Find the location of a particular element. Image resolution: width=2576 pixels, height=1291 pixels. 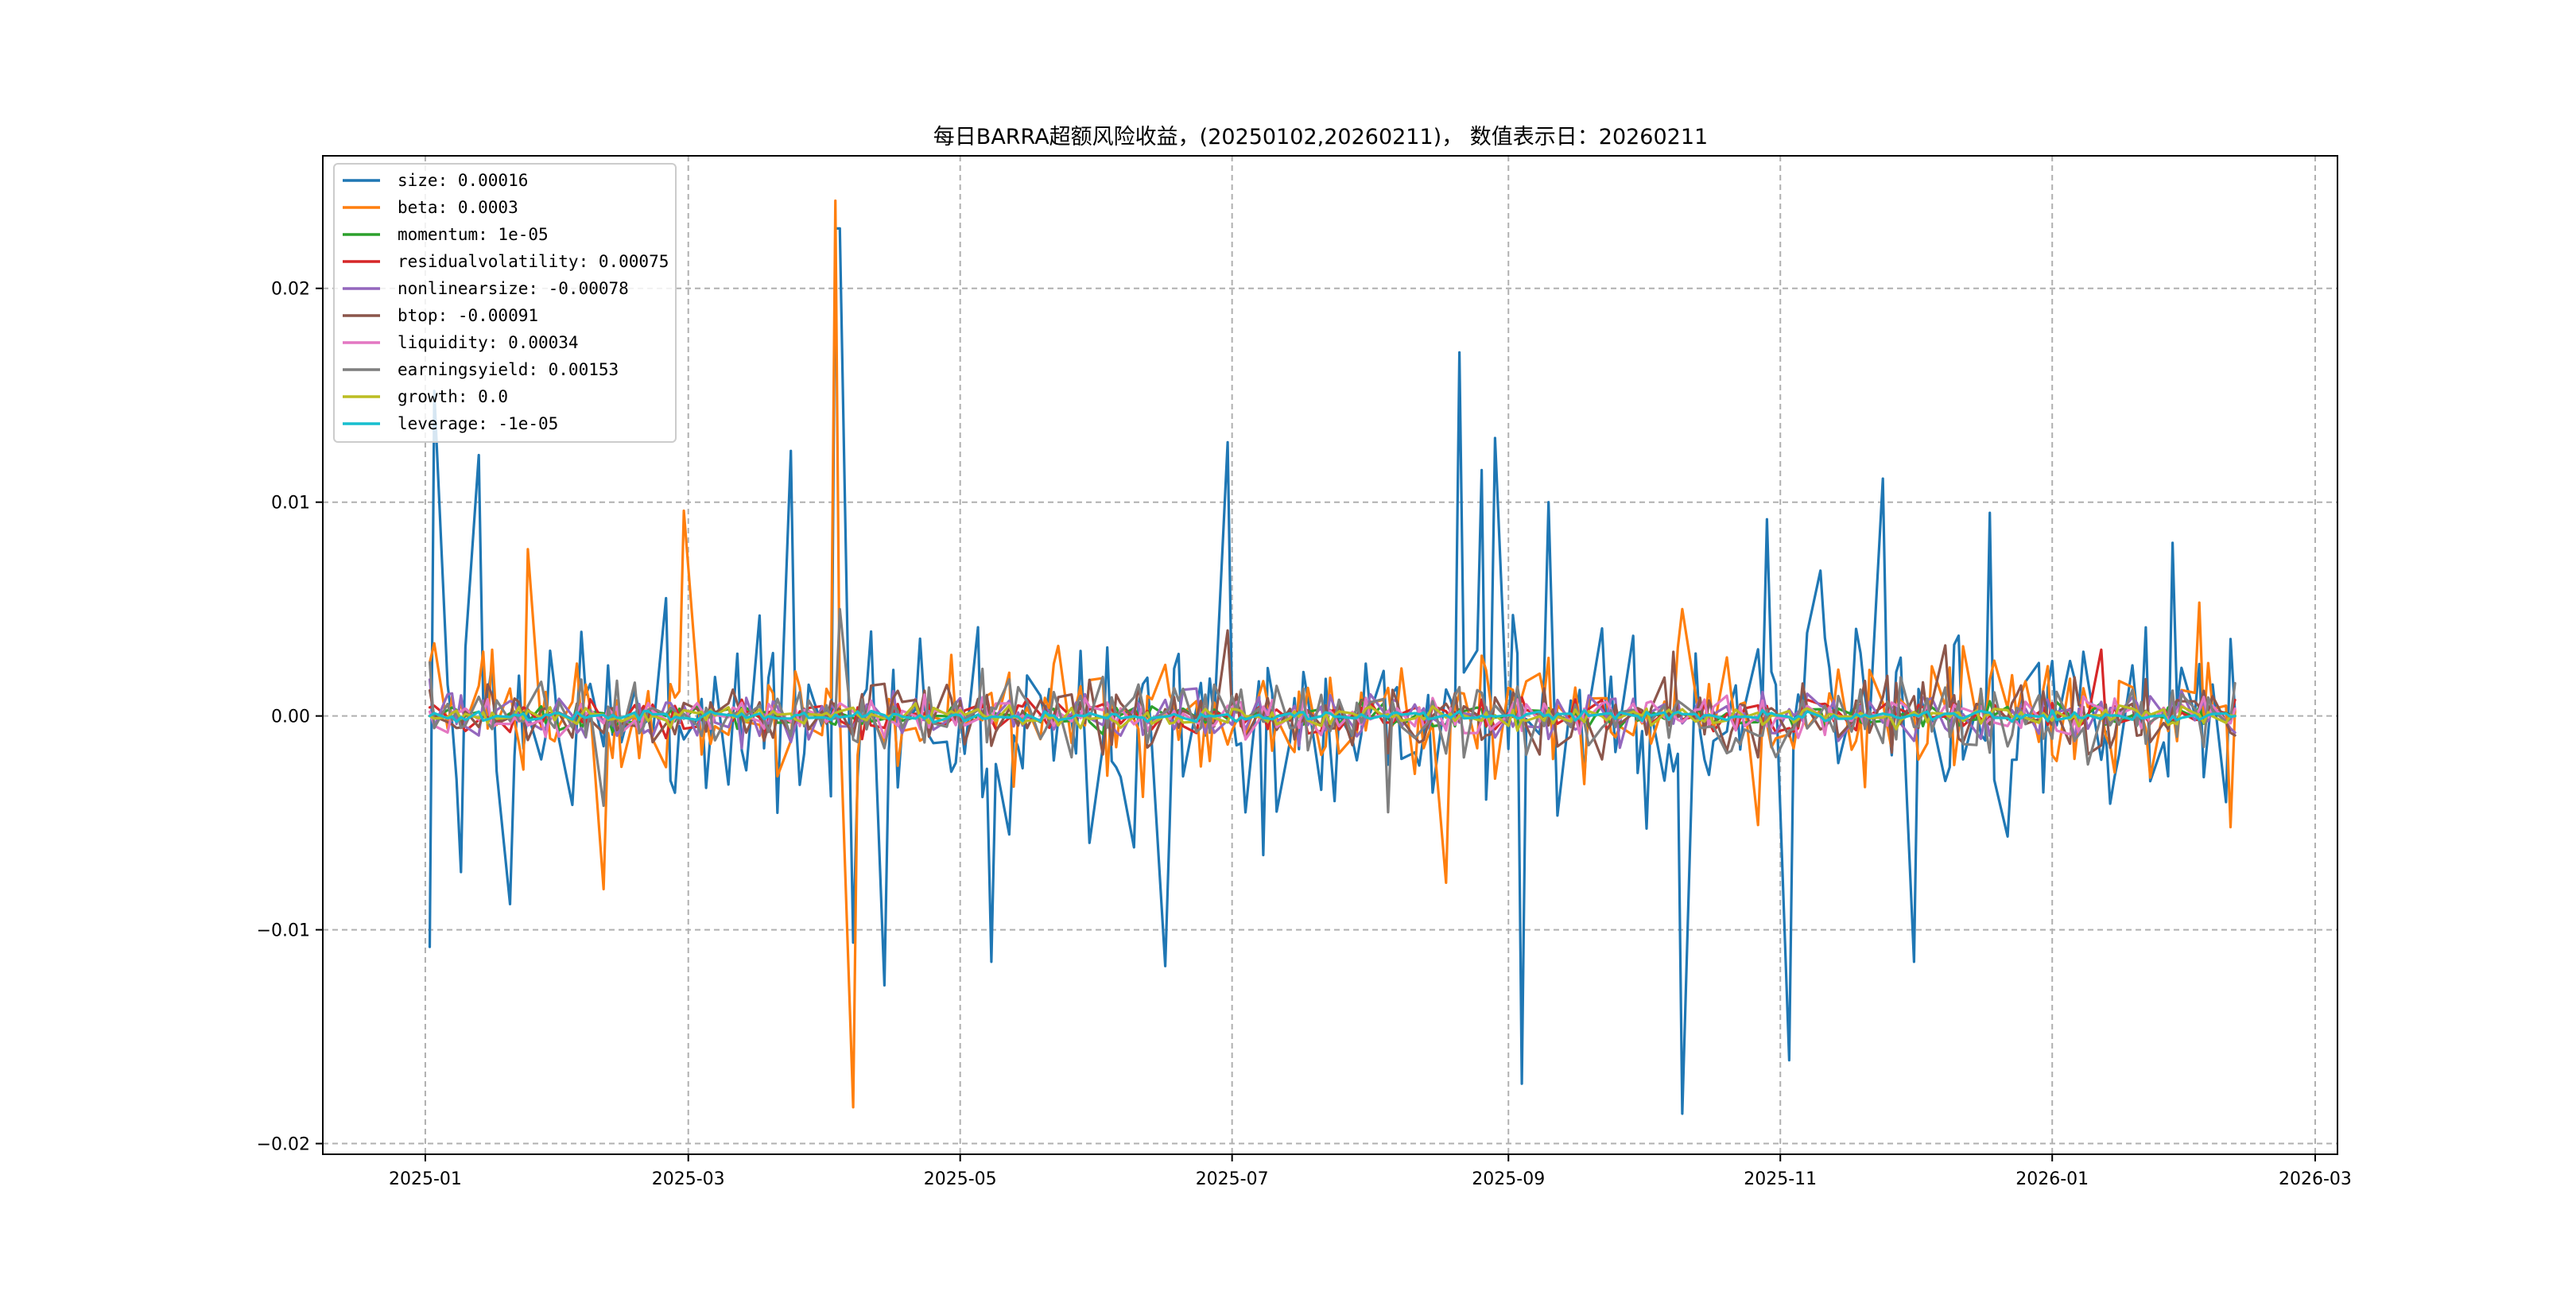

x-tick-label: 2025-01 is located at coordinates (425, 1179).